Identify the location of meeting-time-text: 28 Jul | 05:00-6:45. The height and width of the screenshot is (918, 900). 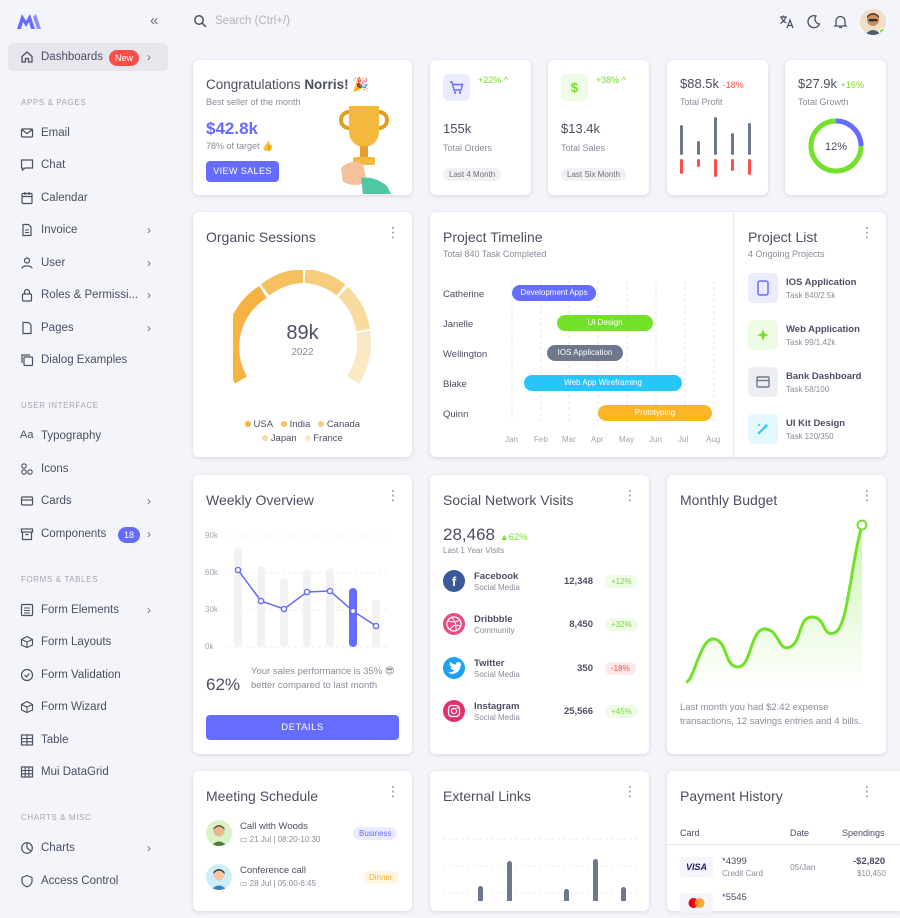
(282, 883).